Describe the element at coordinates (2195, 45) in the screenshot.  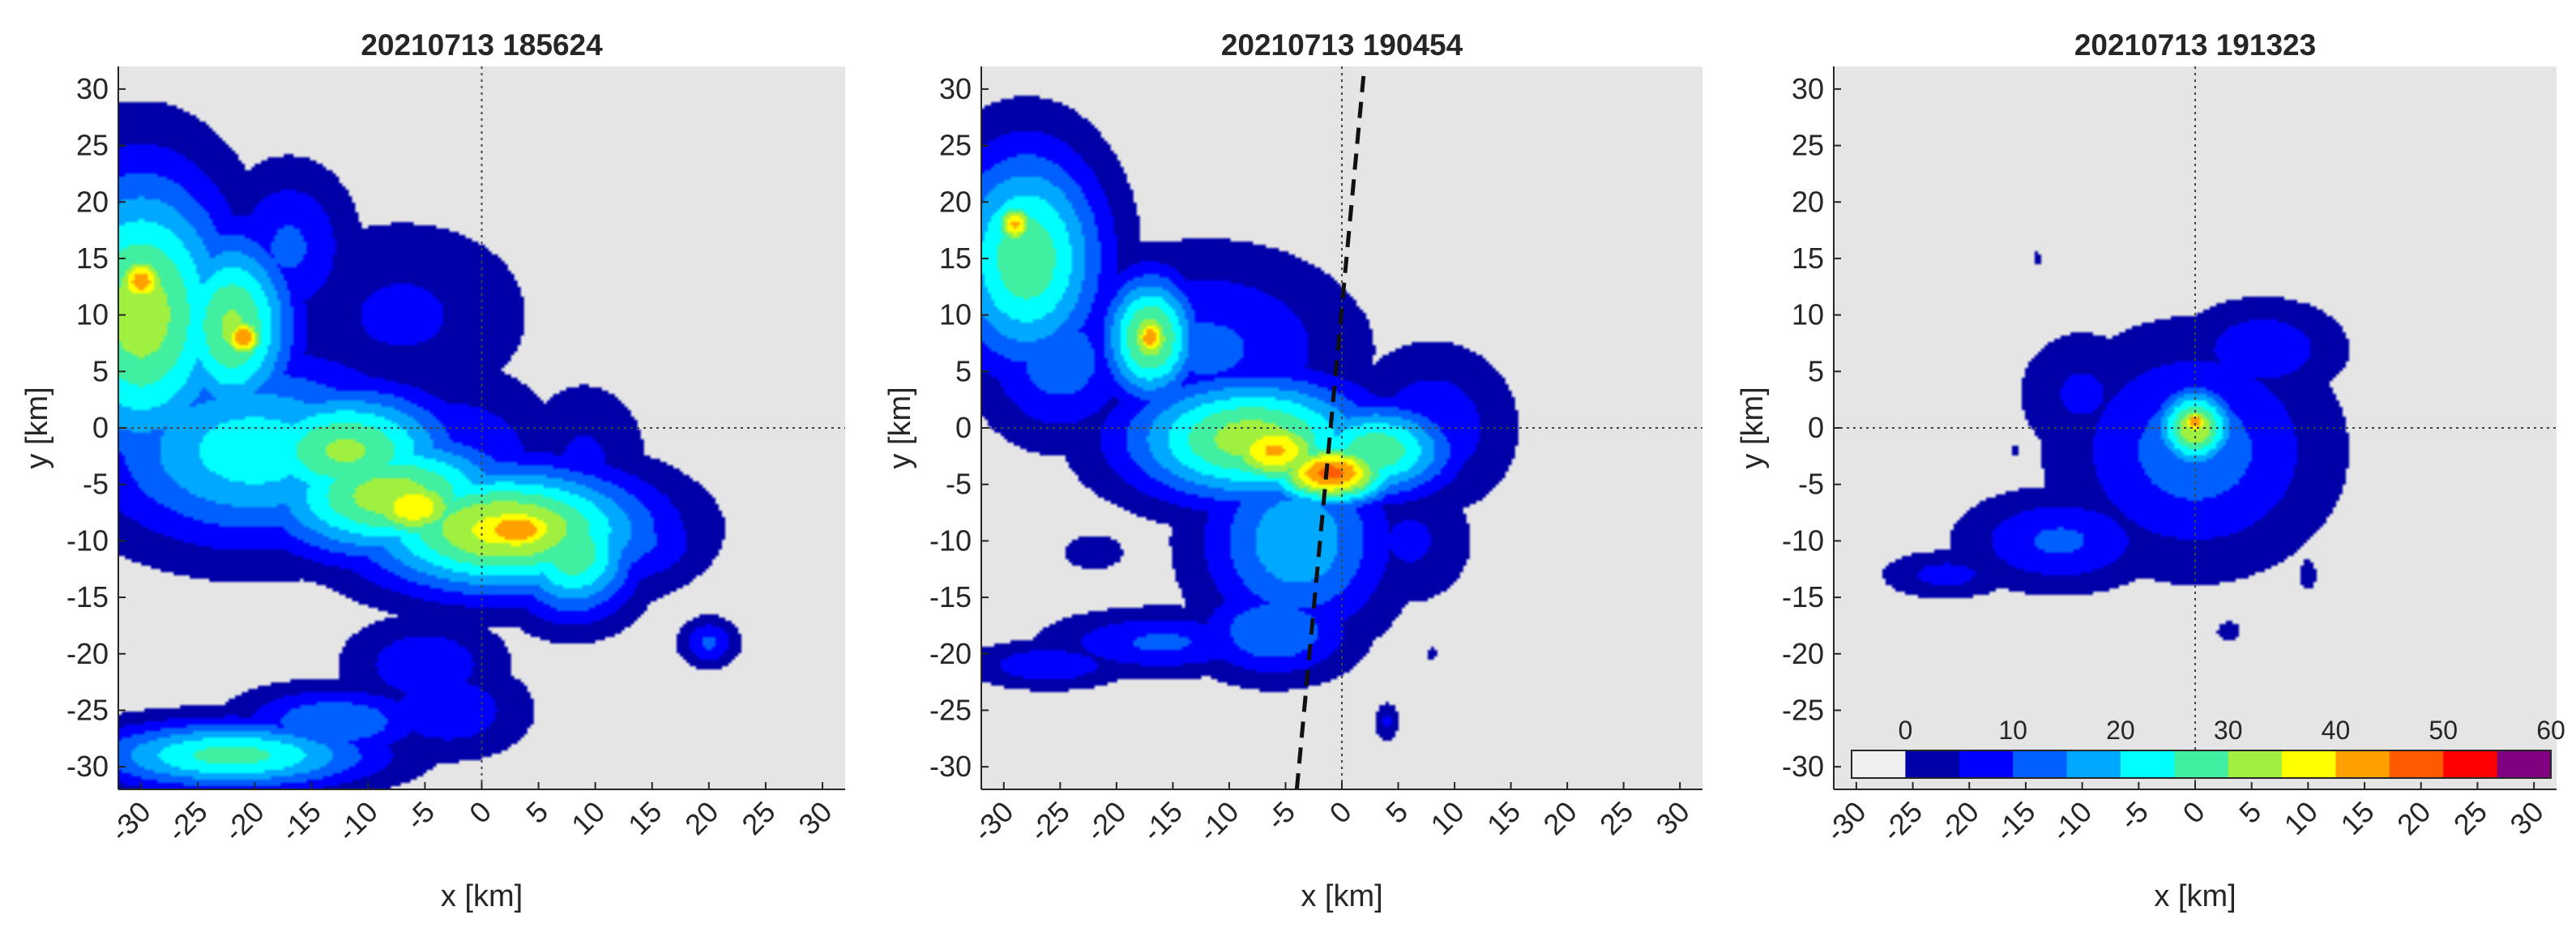
I see `panel-title: 20210713 191323` at that location.